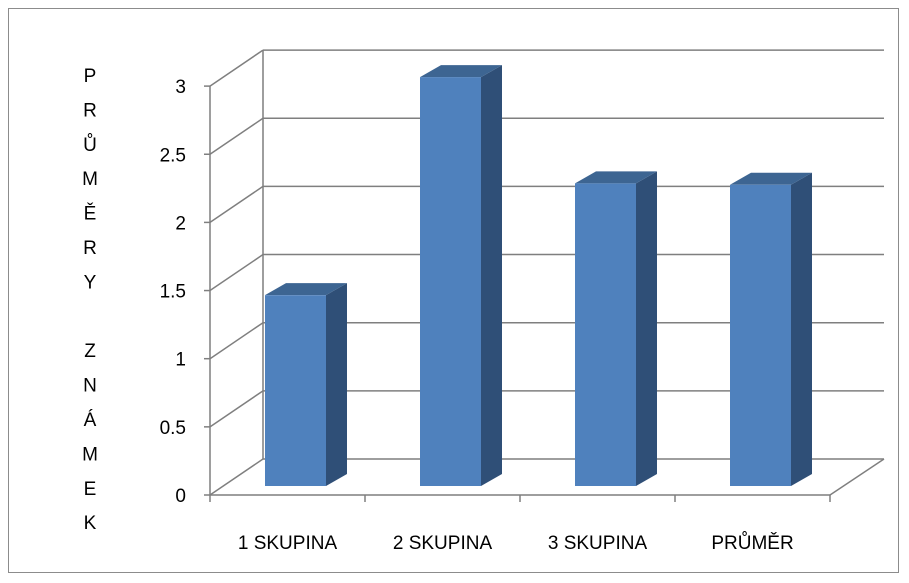 Image resolution: width=909 pixels, height=583 pixels. I want to click on y-axis-label-letter: Y, so click(90, 282).